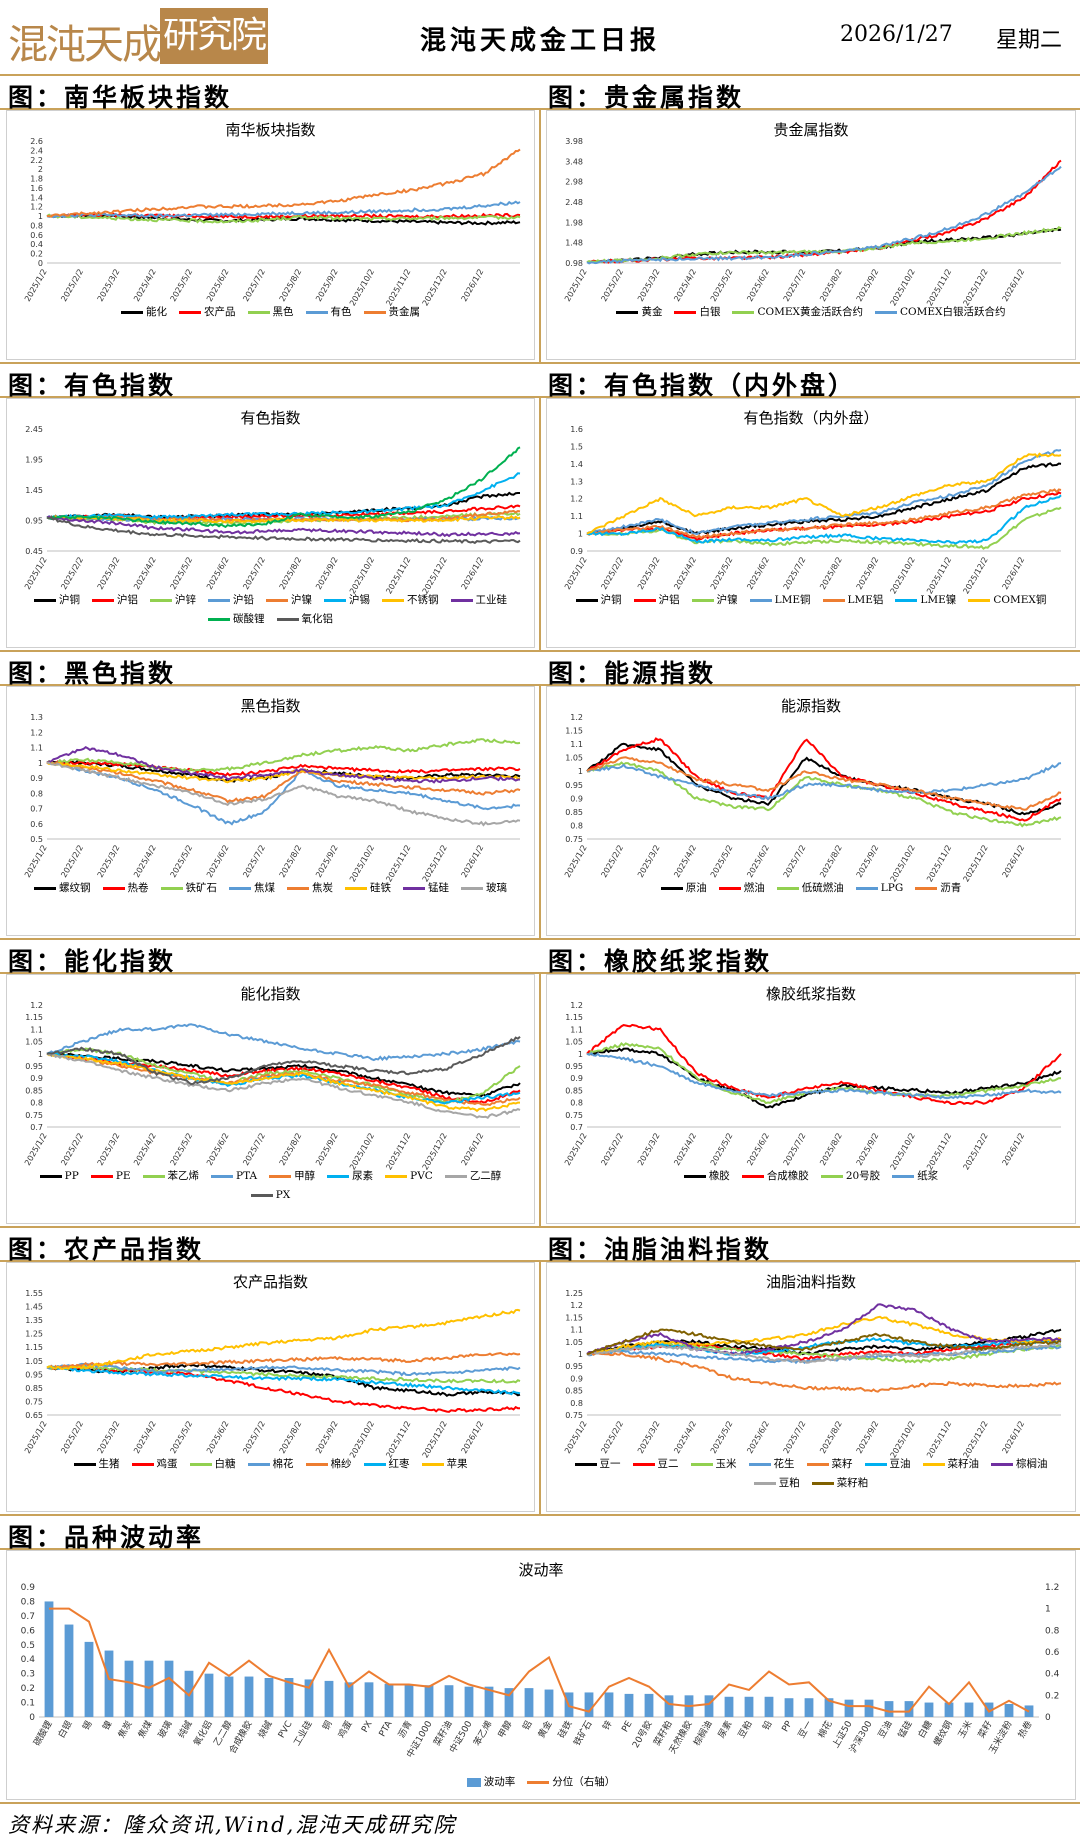 The height and width of the screenshot is (1839, 1080). Describe the element at coordinates (771, 1464) in the screenshot. I see `legend-item: 花生` at that location.